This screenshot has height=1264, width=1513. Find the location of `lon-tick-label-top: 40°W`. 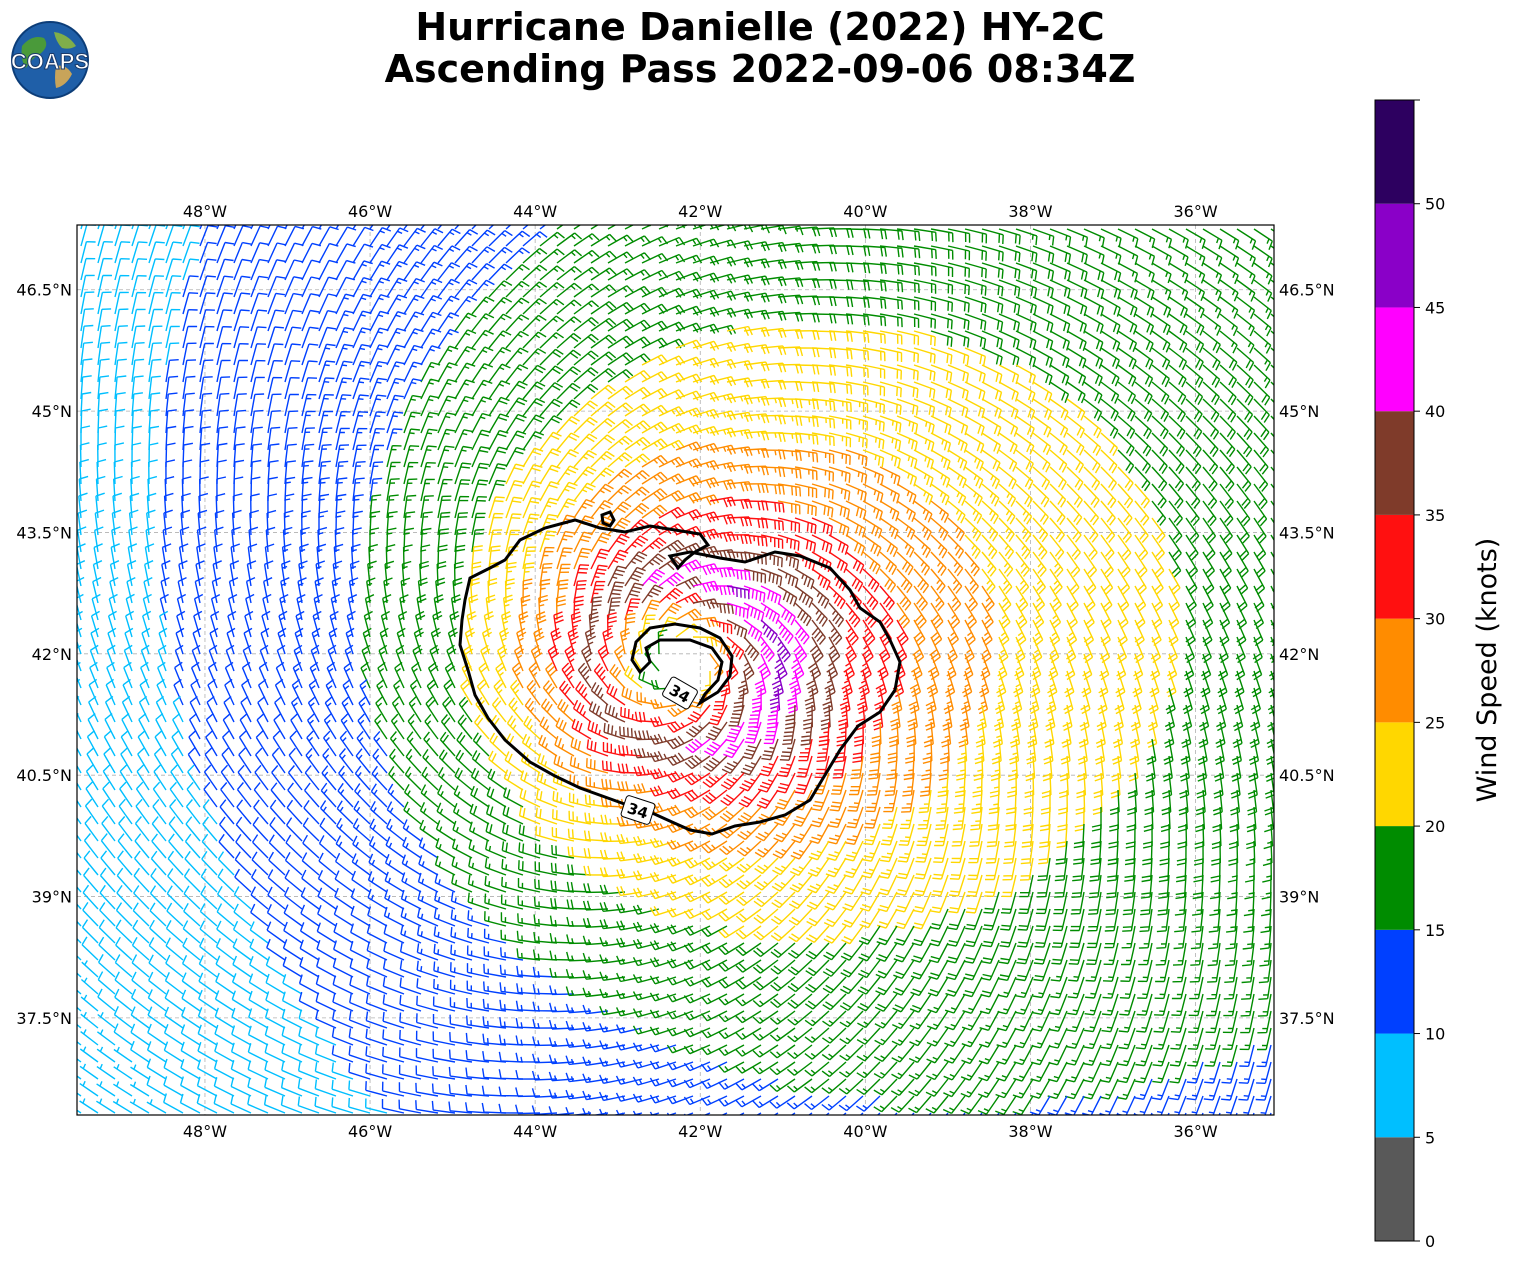

lon-tick-label-top: 40°W is located at coordinates (865, 211).